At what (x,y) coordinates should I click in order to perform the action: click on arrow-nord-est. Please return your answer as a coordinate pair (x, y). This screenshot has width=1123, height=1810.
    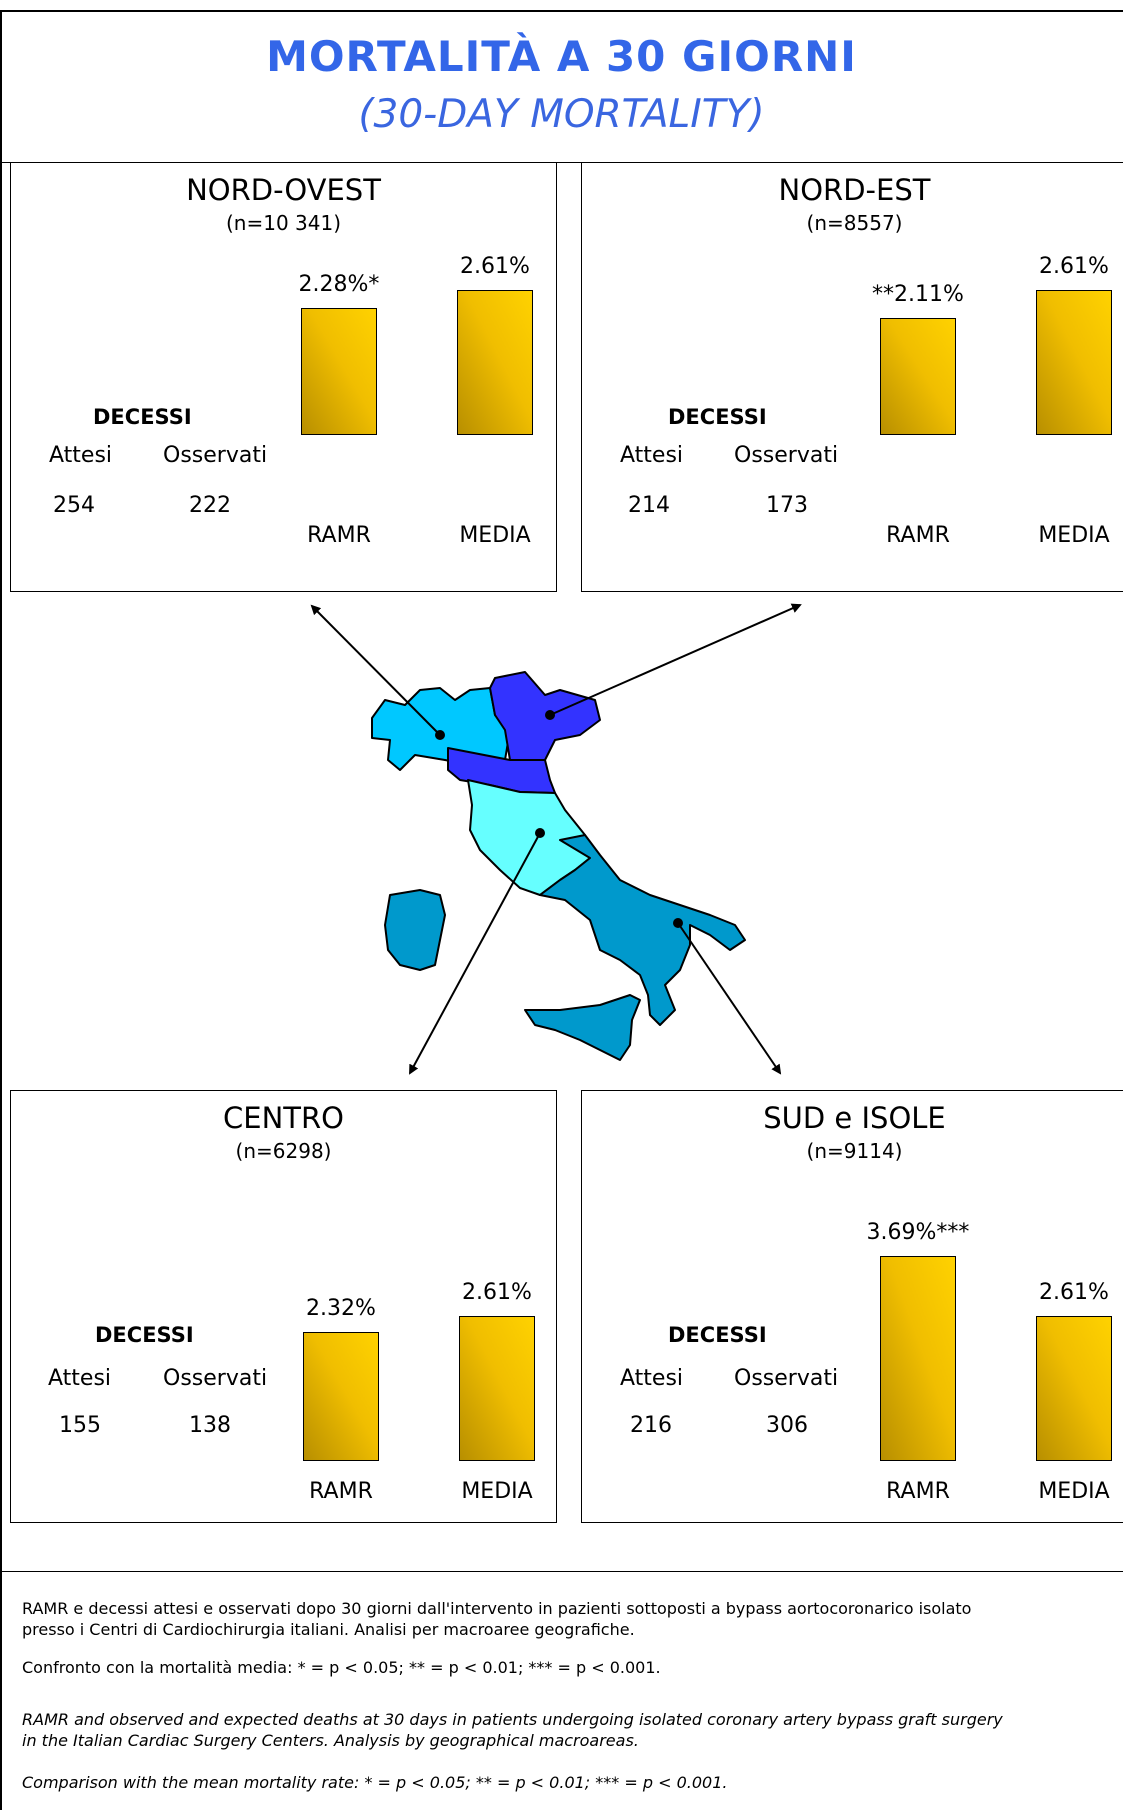
    Looking at the image, I should click on (675, 659).